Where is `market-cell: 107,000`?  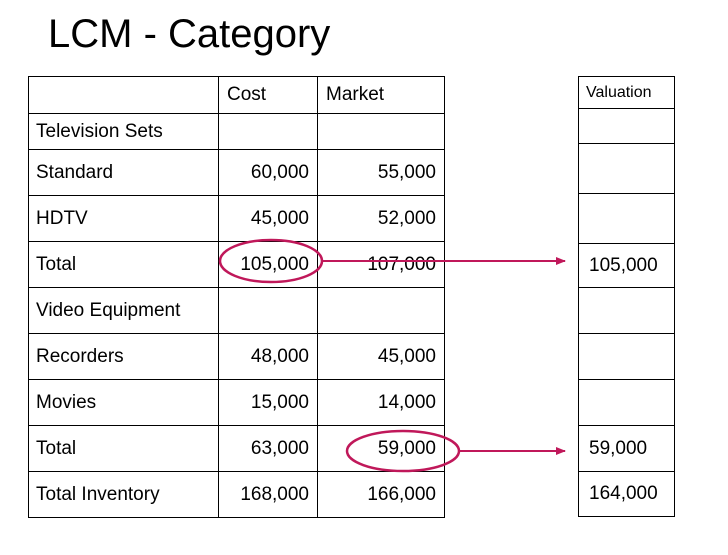
market-cell: 107,000 is located at coordinates (381, 264).